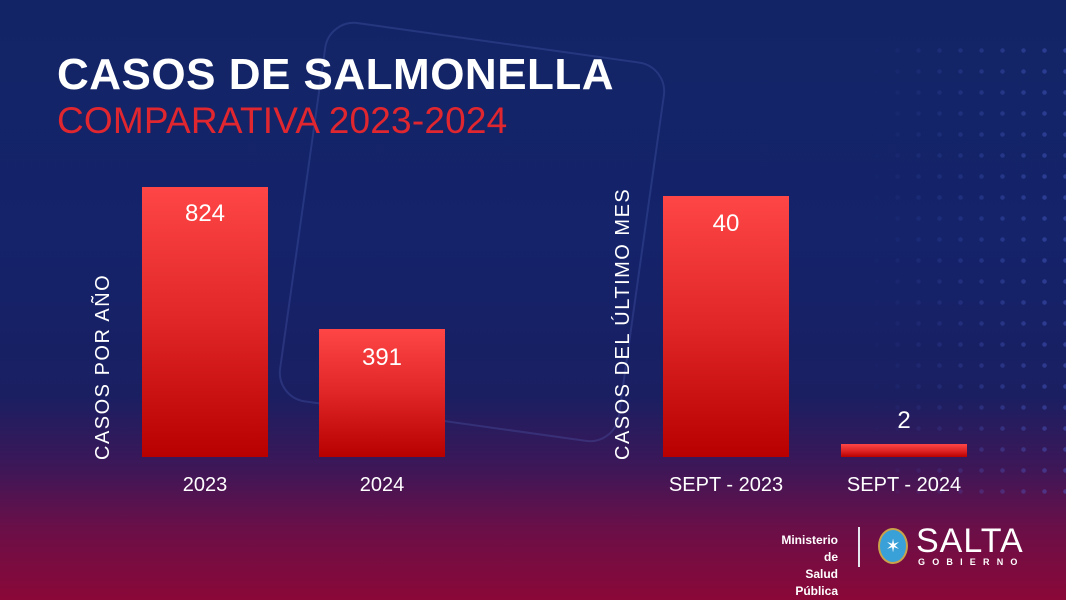 The height and width of the screenshot is (600, 1066). What do you see at coordinates (336, 74) in the screenshot?
I see `chart-title: CASOS DE SALMONELLA` at bounding box center [336, 74].